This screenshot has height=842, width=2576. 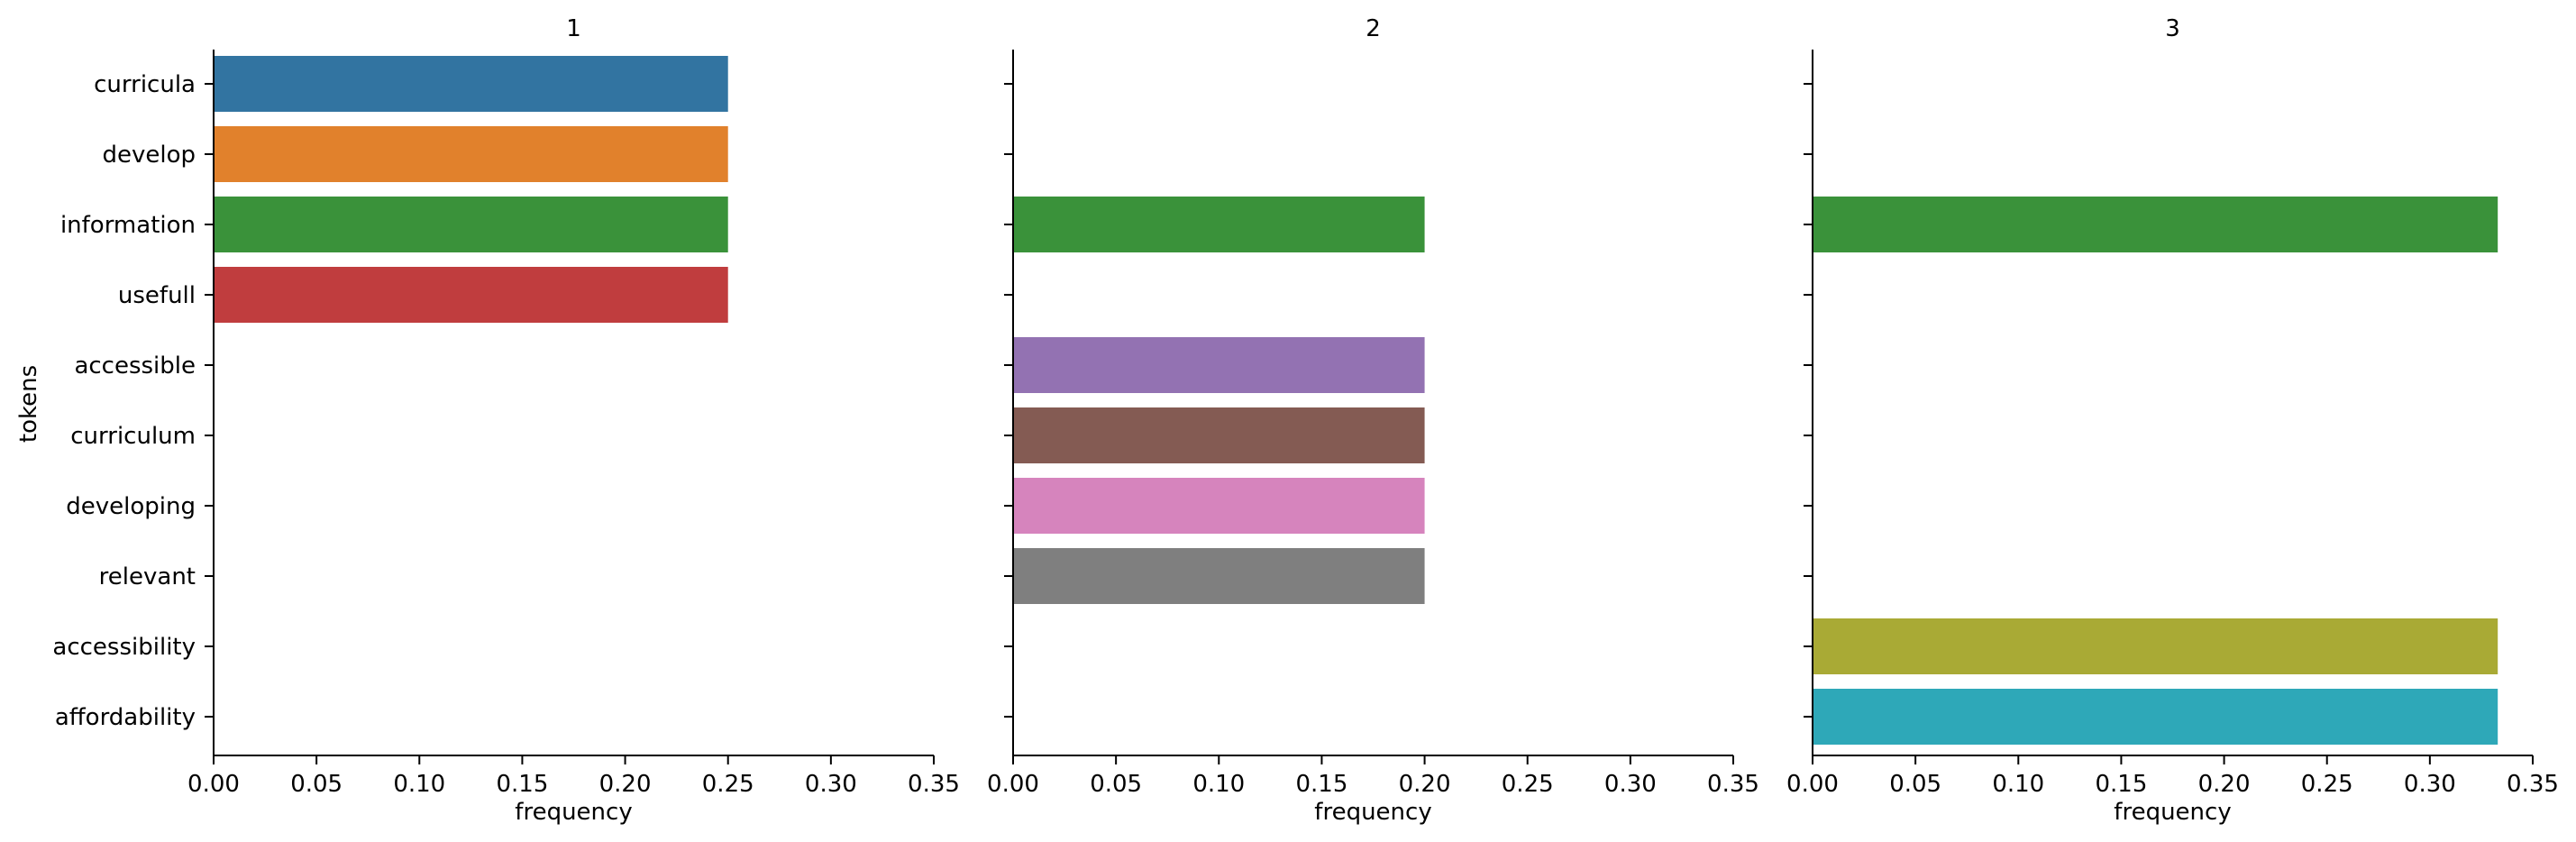 I want to click on y-axis-label: tokens, so click(x=28, y=404).